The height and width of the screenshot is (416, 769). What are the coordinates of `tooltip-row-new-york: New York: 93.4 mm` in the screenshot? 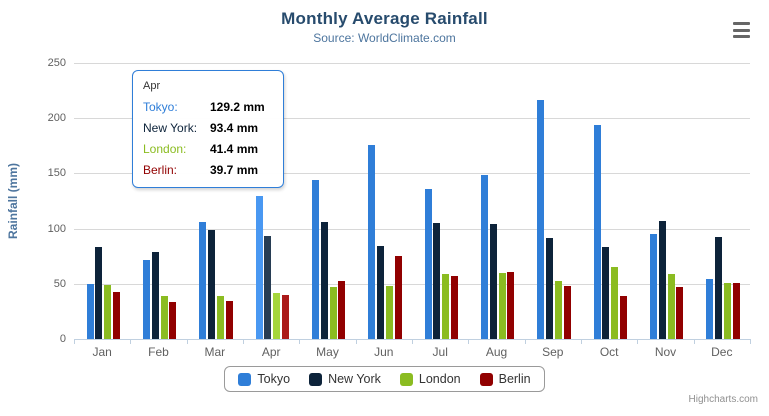 It's located at (208, 128).